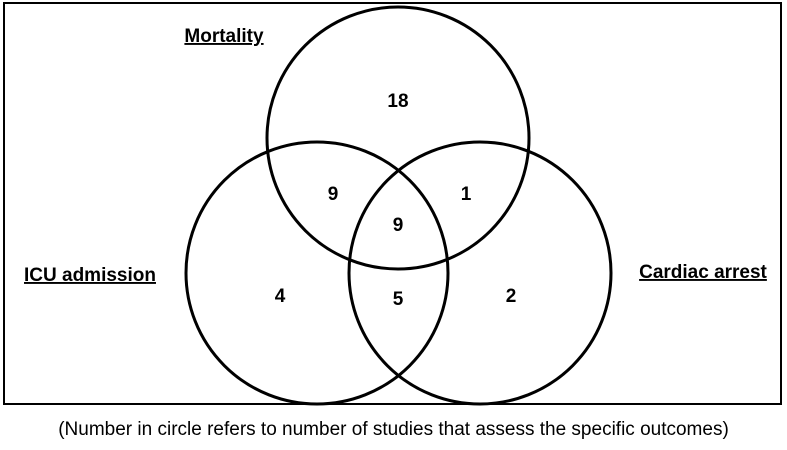  I want to click on icu-admission-label: ICU admission, so click(90, 275).